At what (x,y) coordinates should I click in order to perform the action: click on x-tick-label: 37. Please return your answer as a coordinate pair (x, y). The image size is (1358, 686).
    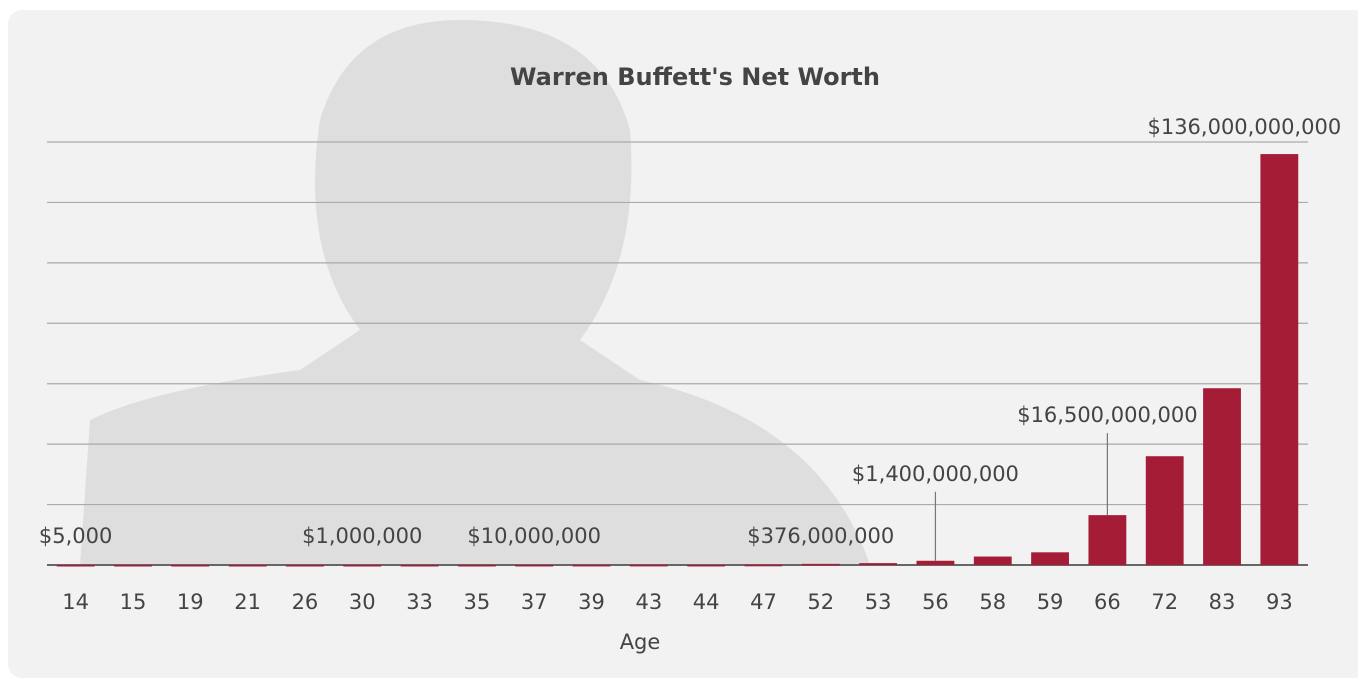
    Looking at the image, I should click on (534, 602).